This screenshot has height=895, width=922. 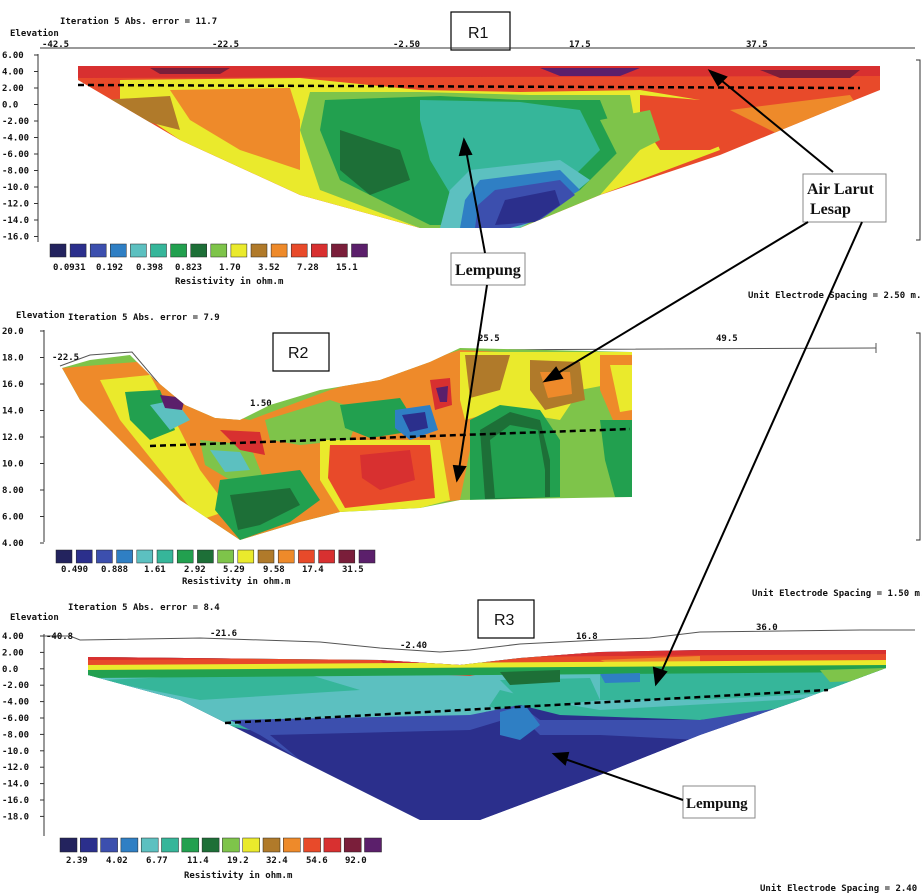 What do you see at coordinates (717, 78) in the screenshot?
I see `arrow-head-r1` at bounding box center [717, 78].